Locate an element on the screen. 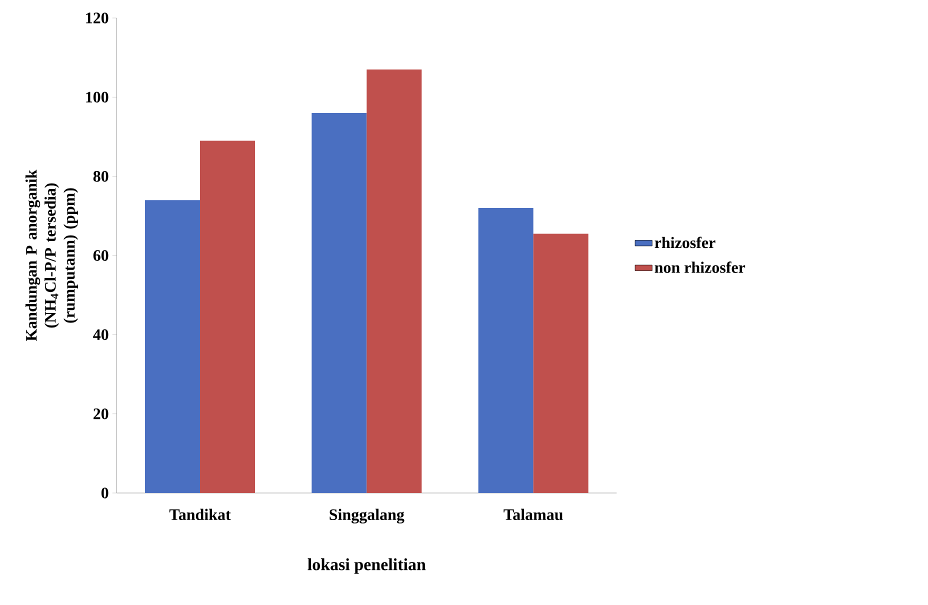  x-tick-label: Talamau is located at coordinates (533, 514).